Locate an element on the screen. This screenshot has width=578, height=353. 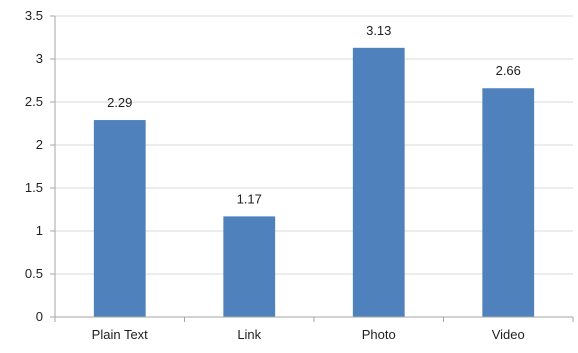
data-label: 2.66 is located at coordinates (508, 70).